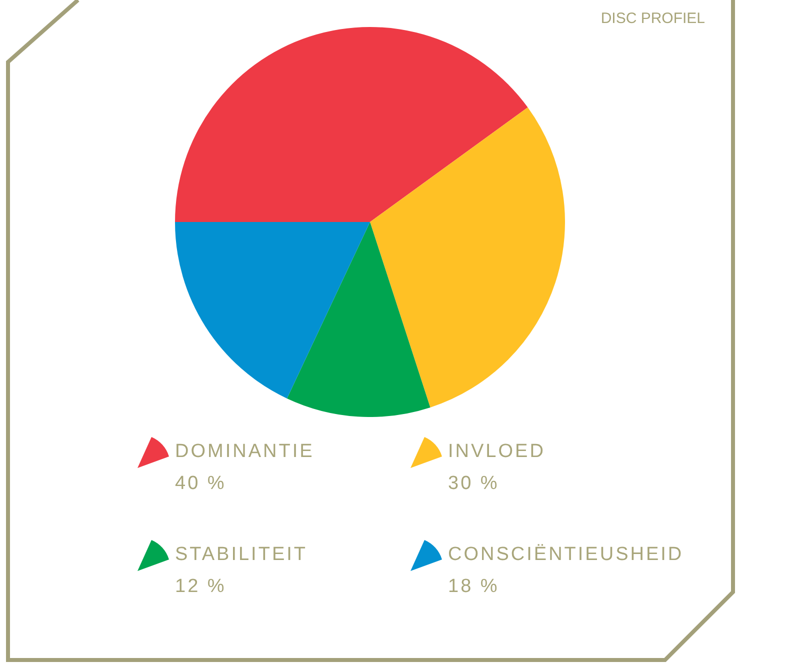  What do you see at coordinates (474, 484) in the screenshot?
I see `data-label: 30 %` at bounding box center [474, 484].